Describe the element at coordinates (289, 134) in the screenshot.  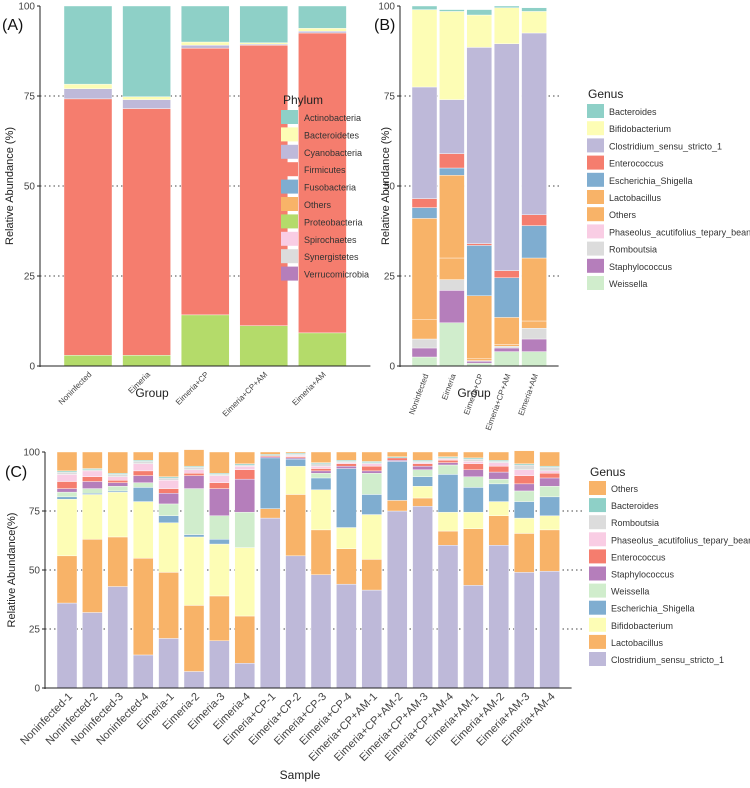
I see `legend-swatch-bacteroidetes` at that location.